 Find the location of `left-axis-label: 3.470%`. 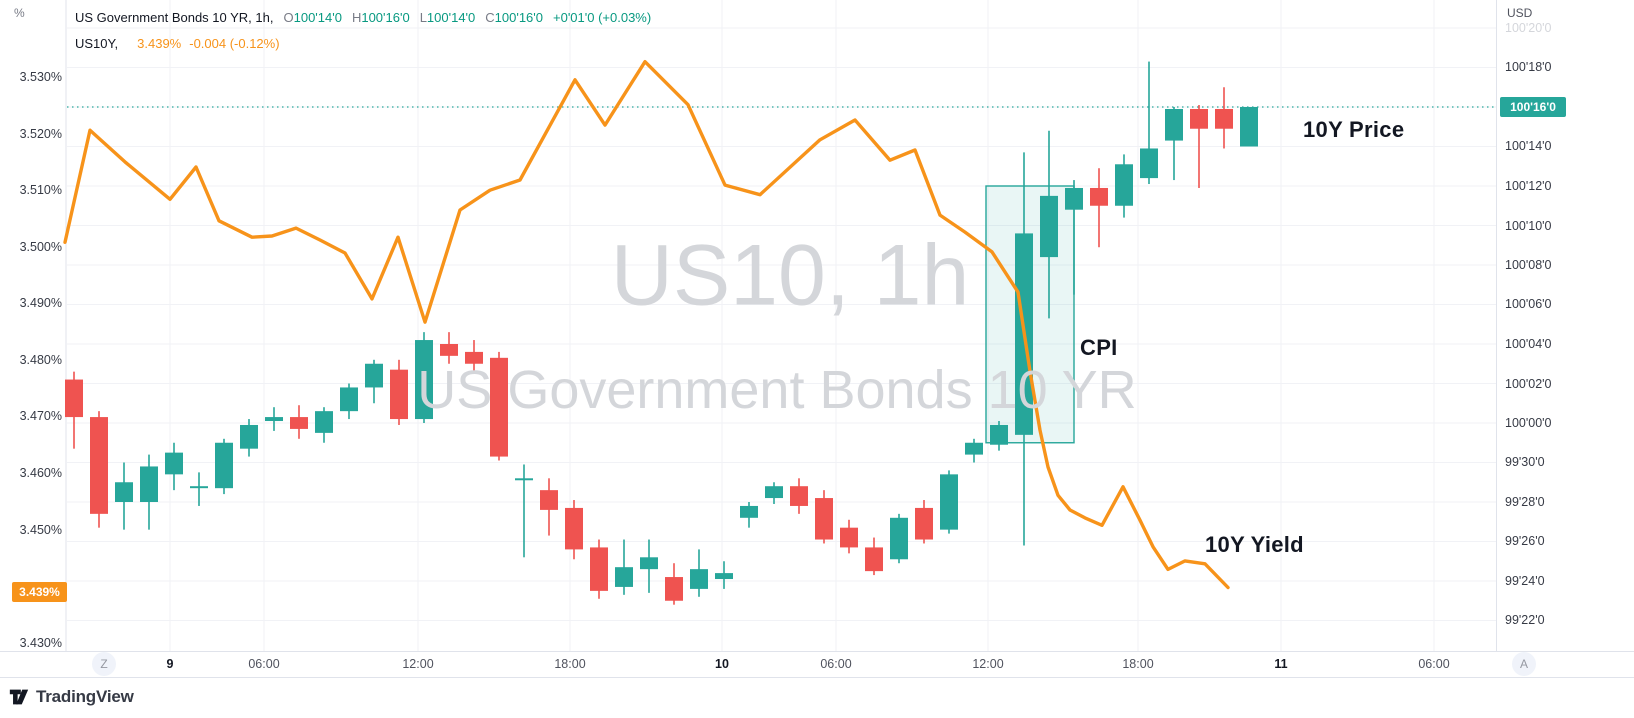

left-axis-label: 3.470% is located at coordinates (40, 416).